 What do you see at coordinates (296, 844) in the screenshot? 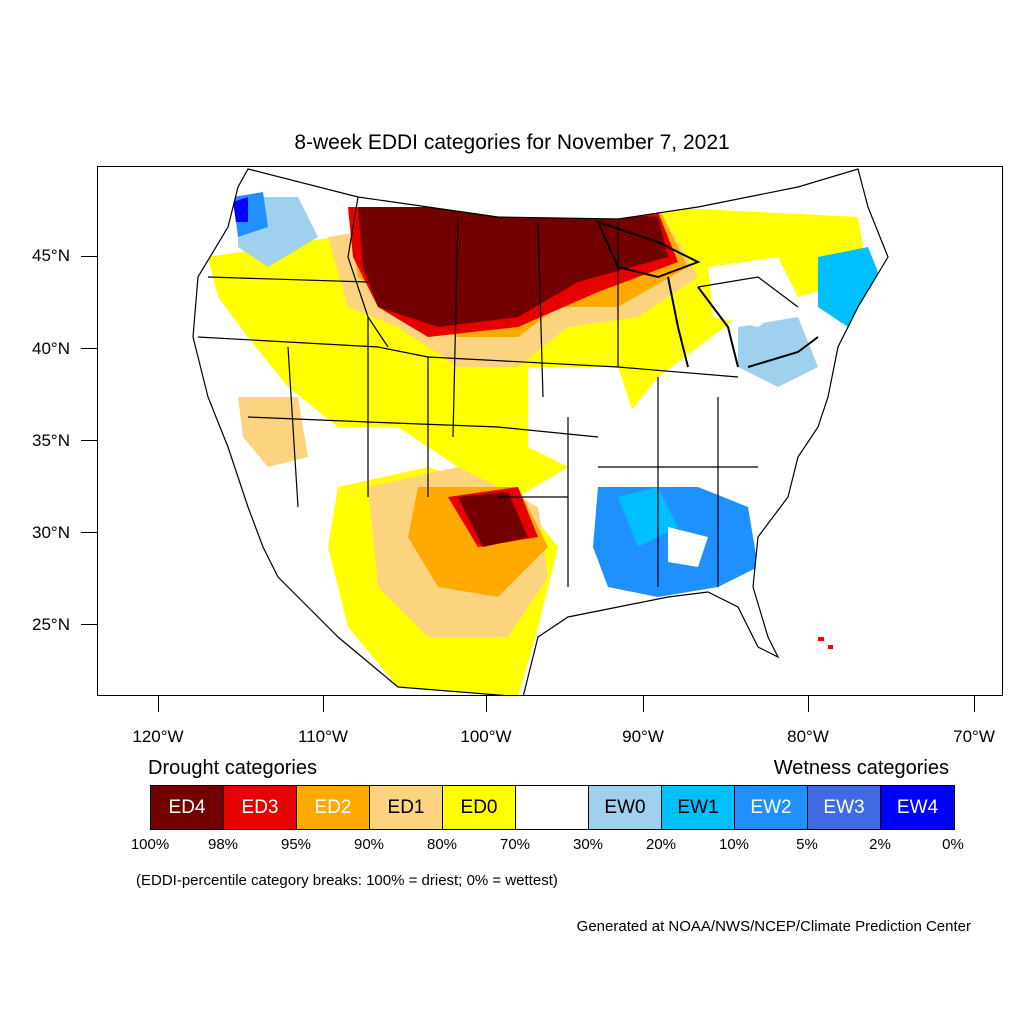
I see `percentile-break-label: 95%` at bounding box center [296, 844].